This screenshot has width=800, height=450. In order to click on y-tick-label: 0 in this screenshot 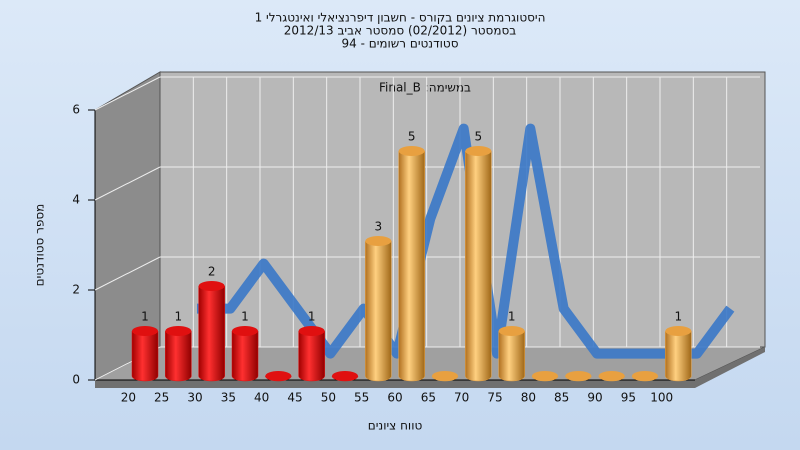, I will do `click(76, 380)`.